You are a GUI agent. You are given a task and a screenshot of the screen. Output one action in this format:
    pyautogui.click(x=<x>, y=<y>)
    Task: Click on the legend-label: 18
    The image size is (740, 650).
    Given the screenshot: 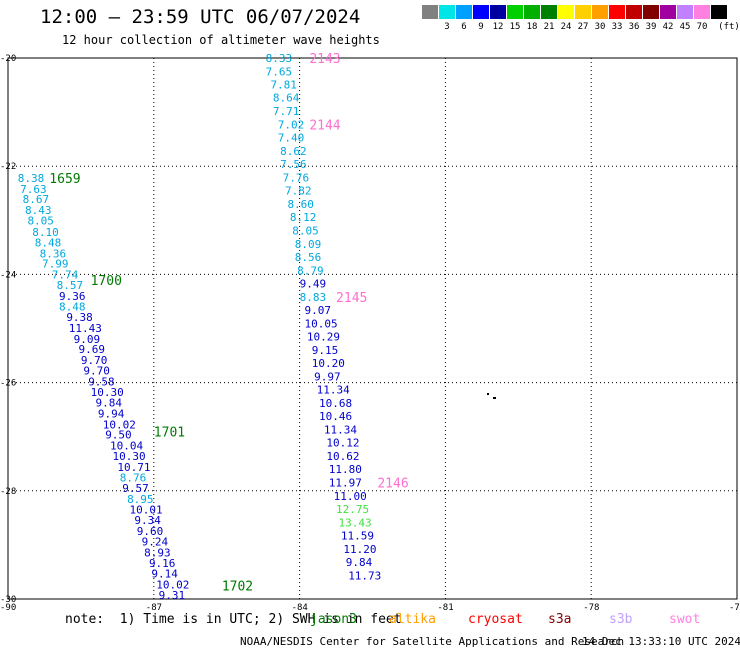 What is the action you would take?
    pyautogui.click(x=532, y=27)
    